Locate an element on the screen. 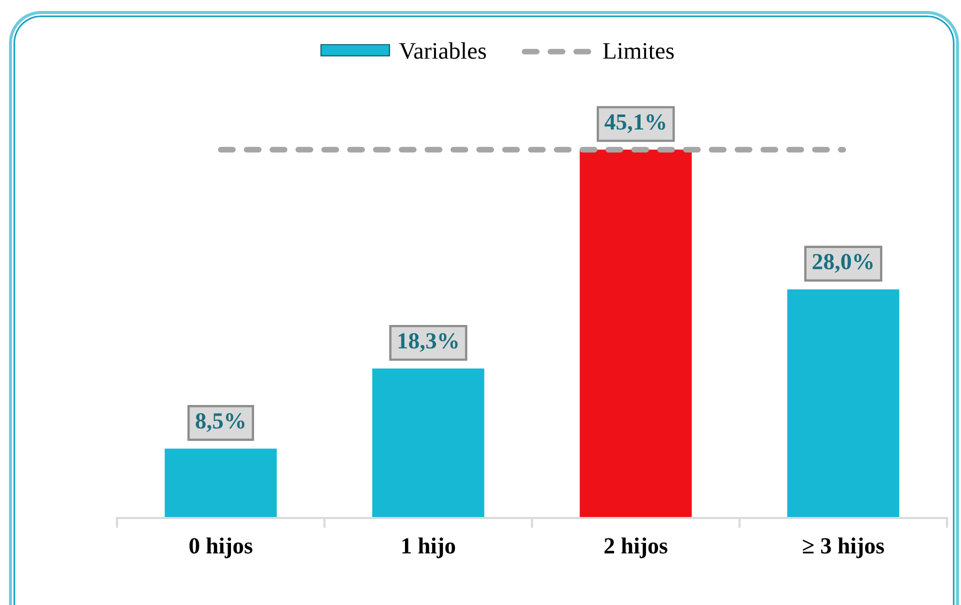 The width and height of the screenshot is (961, 605). data-label: 18,3% is located at coordinates (428, 342).